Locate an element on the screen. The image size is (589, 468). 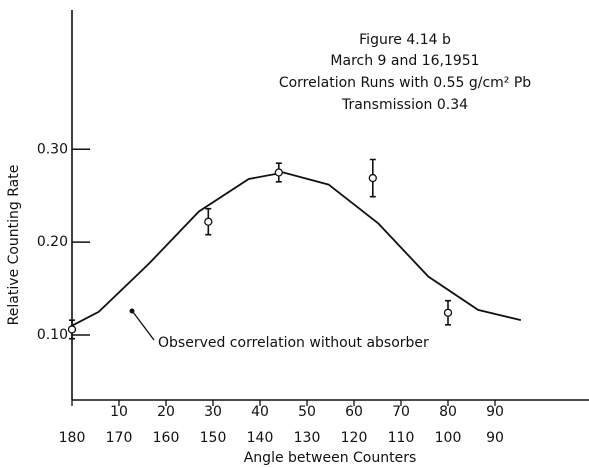
x-tick-label: 130 is located at coordinates (307, 438).